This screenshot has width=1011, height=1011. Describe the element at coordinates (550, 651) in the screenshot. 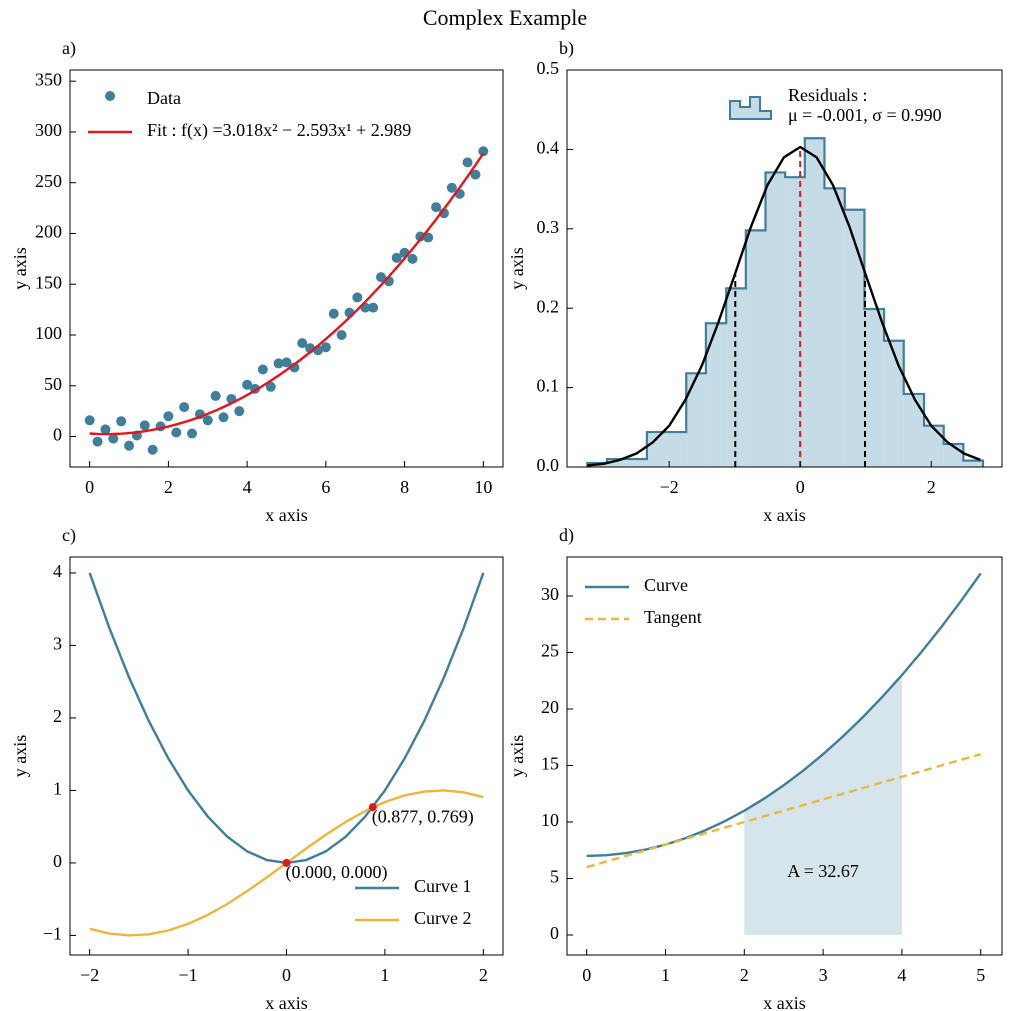

I see `y-tick-label: 25` at that location.